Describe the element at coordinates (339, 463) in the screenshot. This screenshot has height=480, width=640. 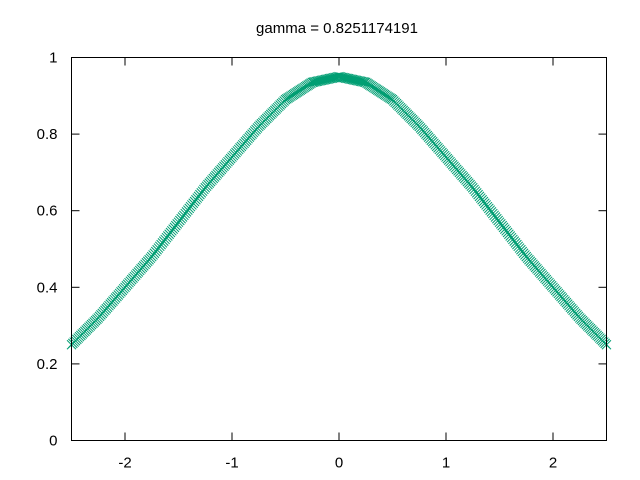
I see `x-tick-label: 0` at that location.